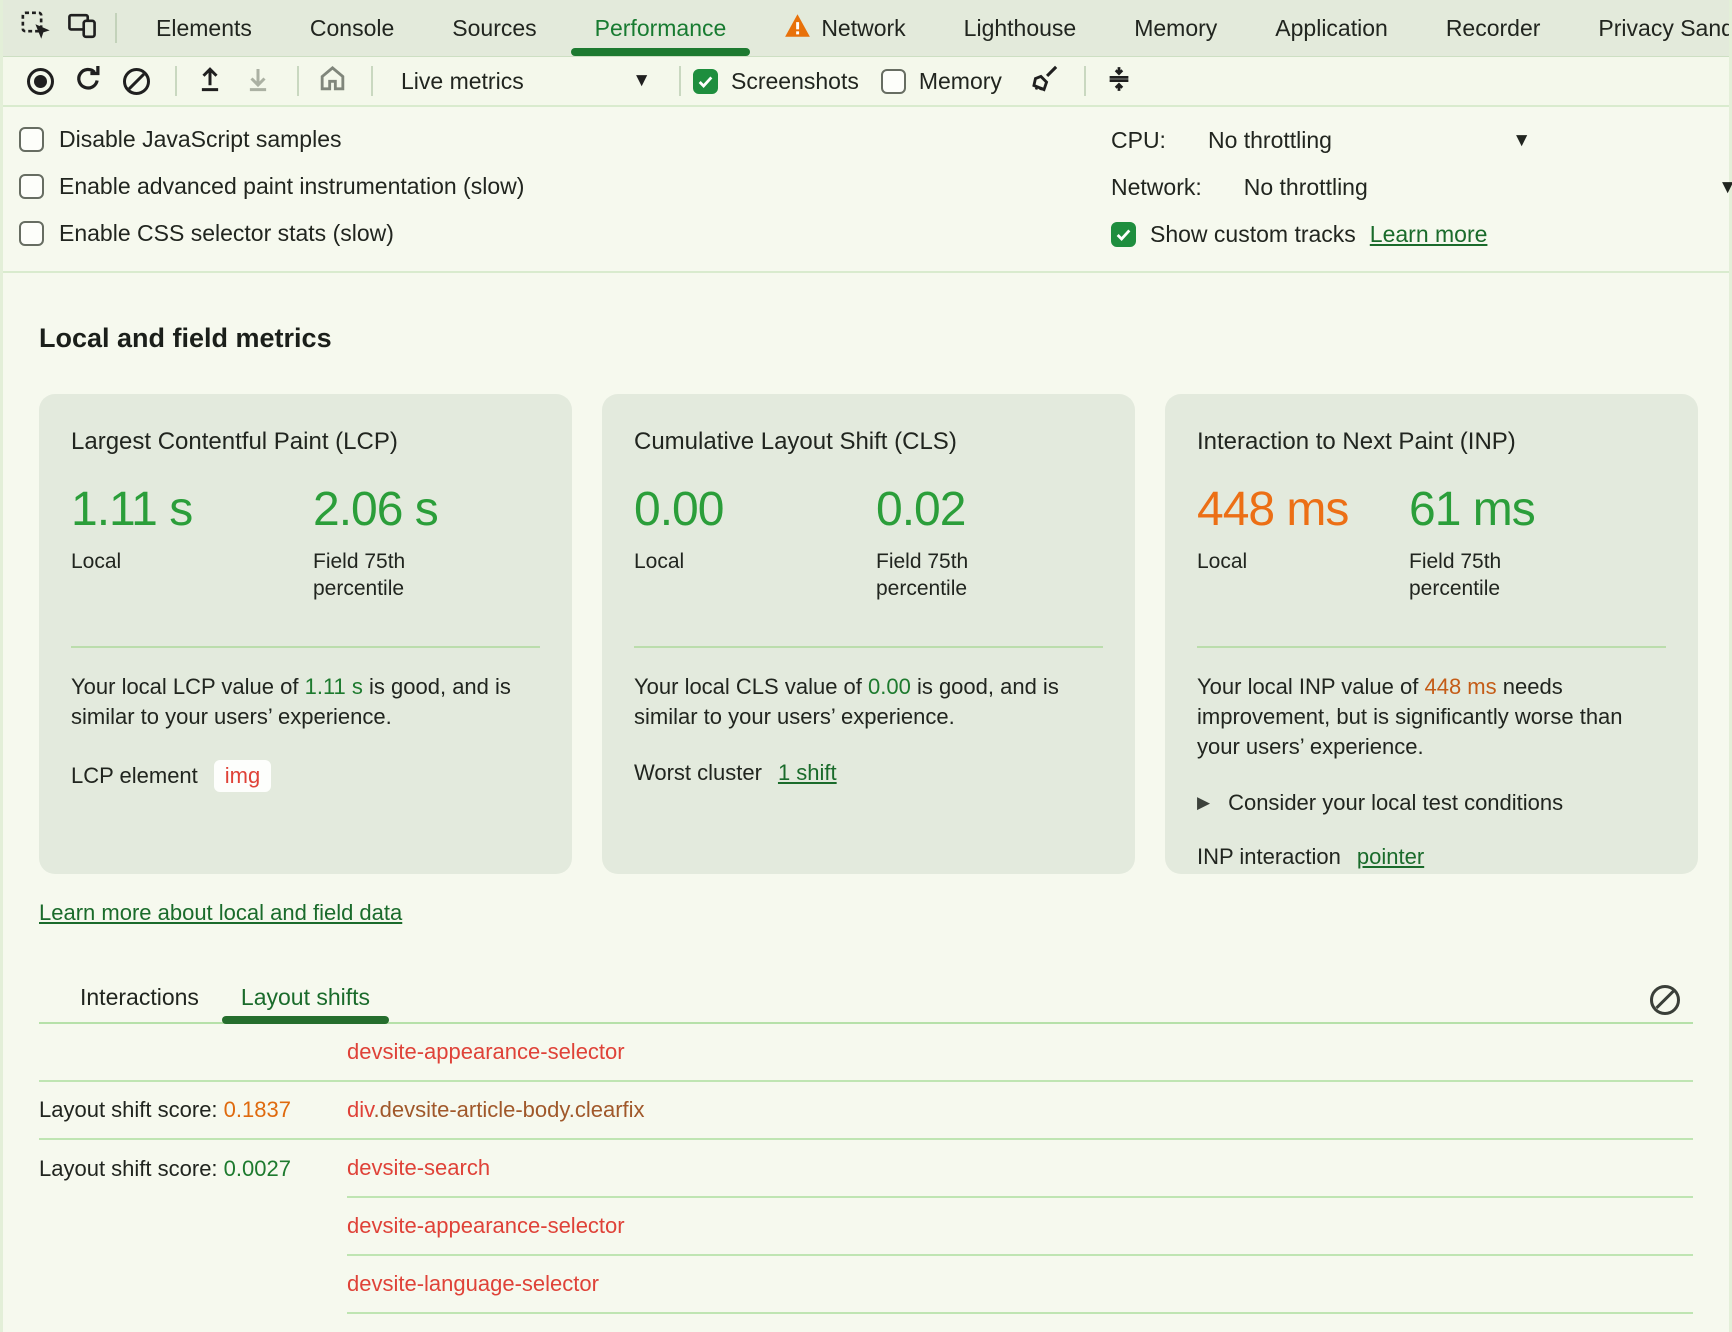  I want to click on clear-log-button, so click(1665, 1000).